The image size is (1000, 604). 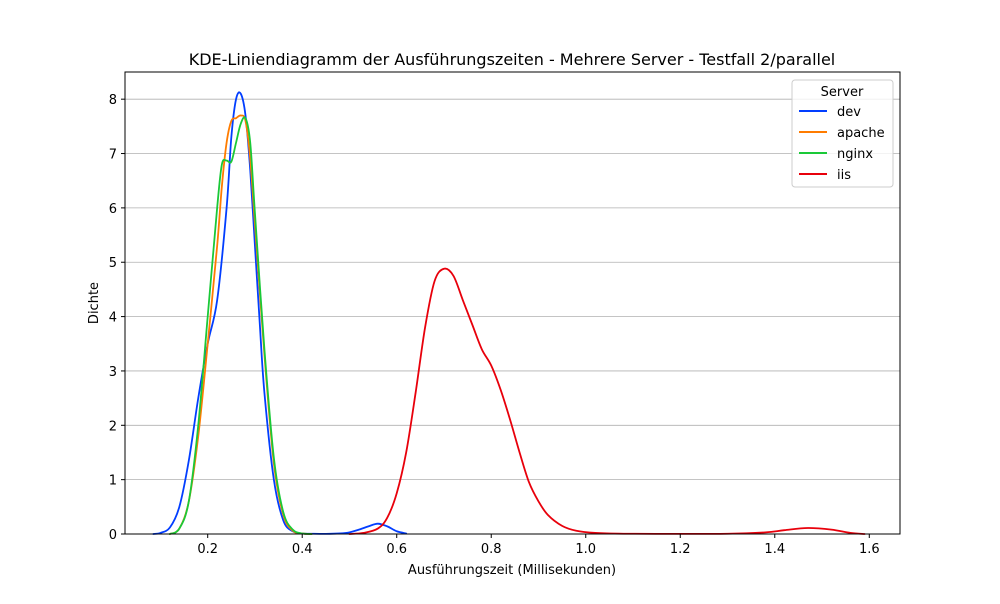 What do you see at coordinates (240, 325) in the screenshot?
I see `series-line-nginx` at bounding box center [240, 325].